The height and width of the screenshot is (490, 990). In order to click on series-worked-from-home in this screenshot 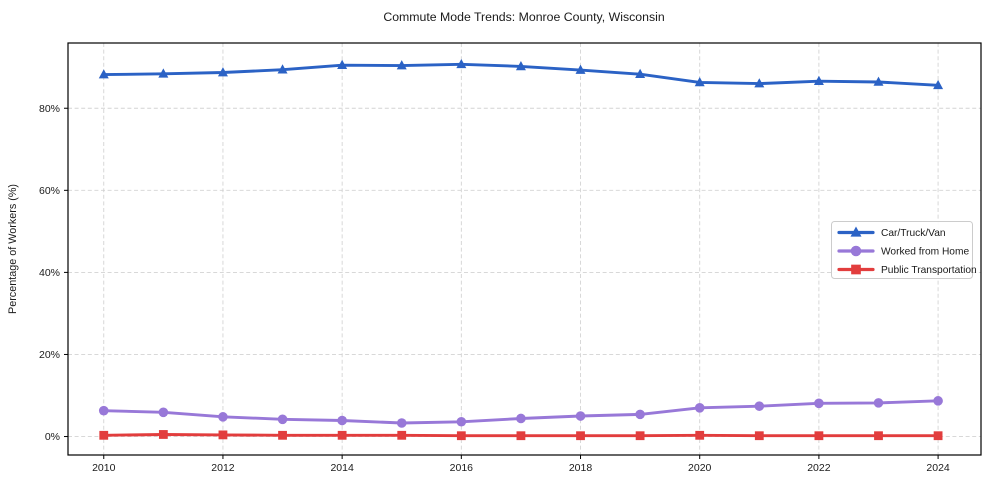, I will do `click(520, 412)`.